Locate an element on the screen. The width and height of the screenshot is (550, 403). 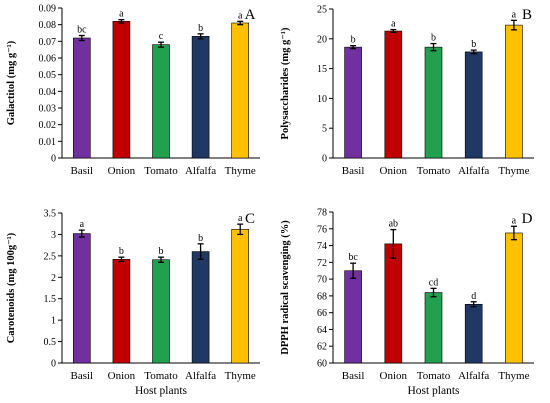
y-tick-label: 3.5 is located at coordinates (50, 214).